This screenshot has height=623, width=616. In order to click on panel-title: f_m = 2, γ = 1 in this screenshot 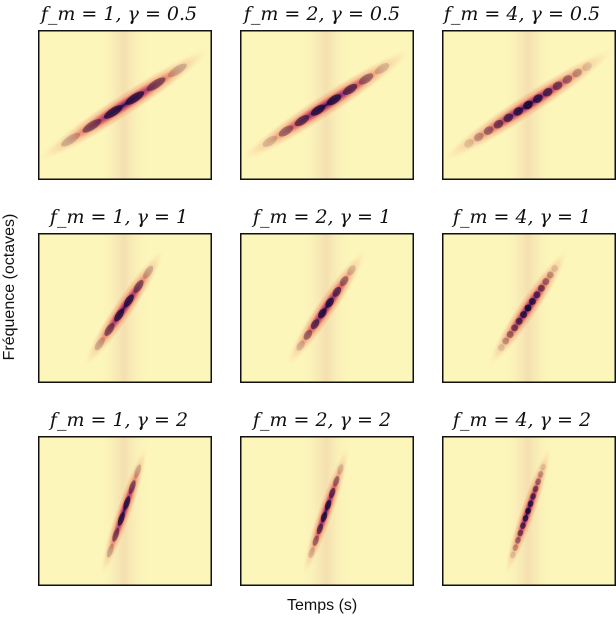, I will do `click(322, 217)`.